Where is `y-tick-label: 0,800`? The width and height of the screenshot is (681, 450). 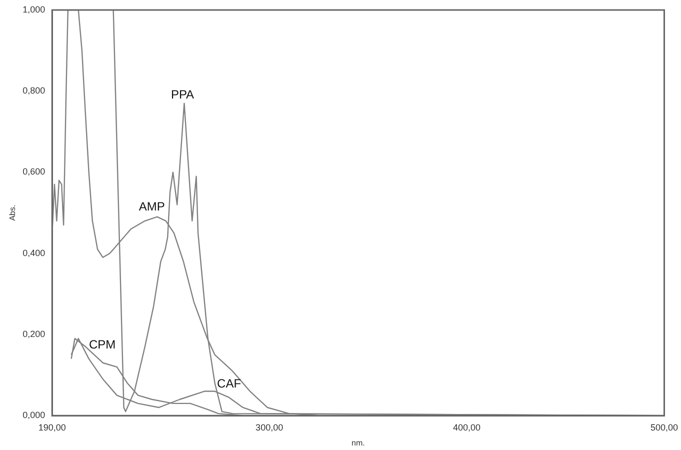 y-tick-label: 0,800 is located at coordinates (34, 91).